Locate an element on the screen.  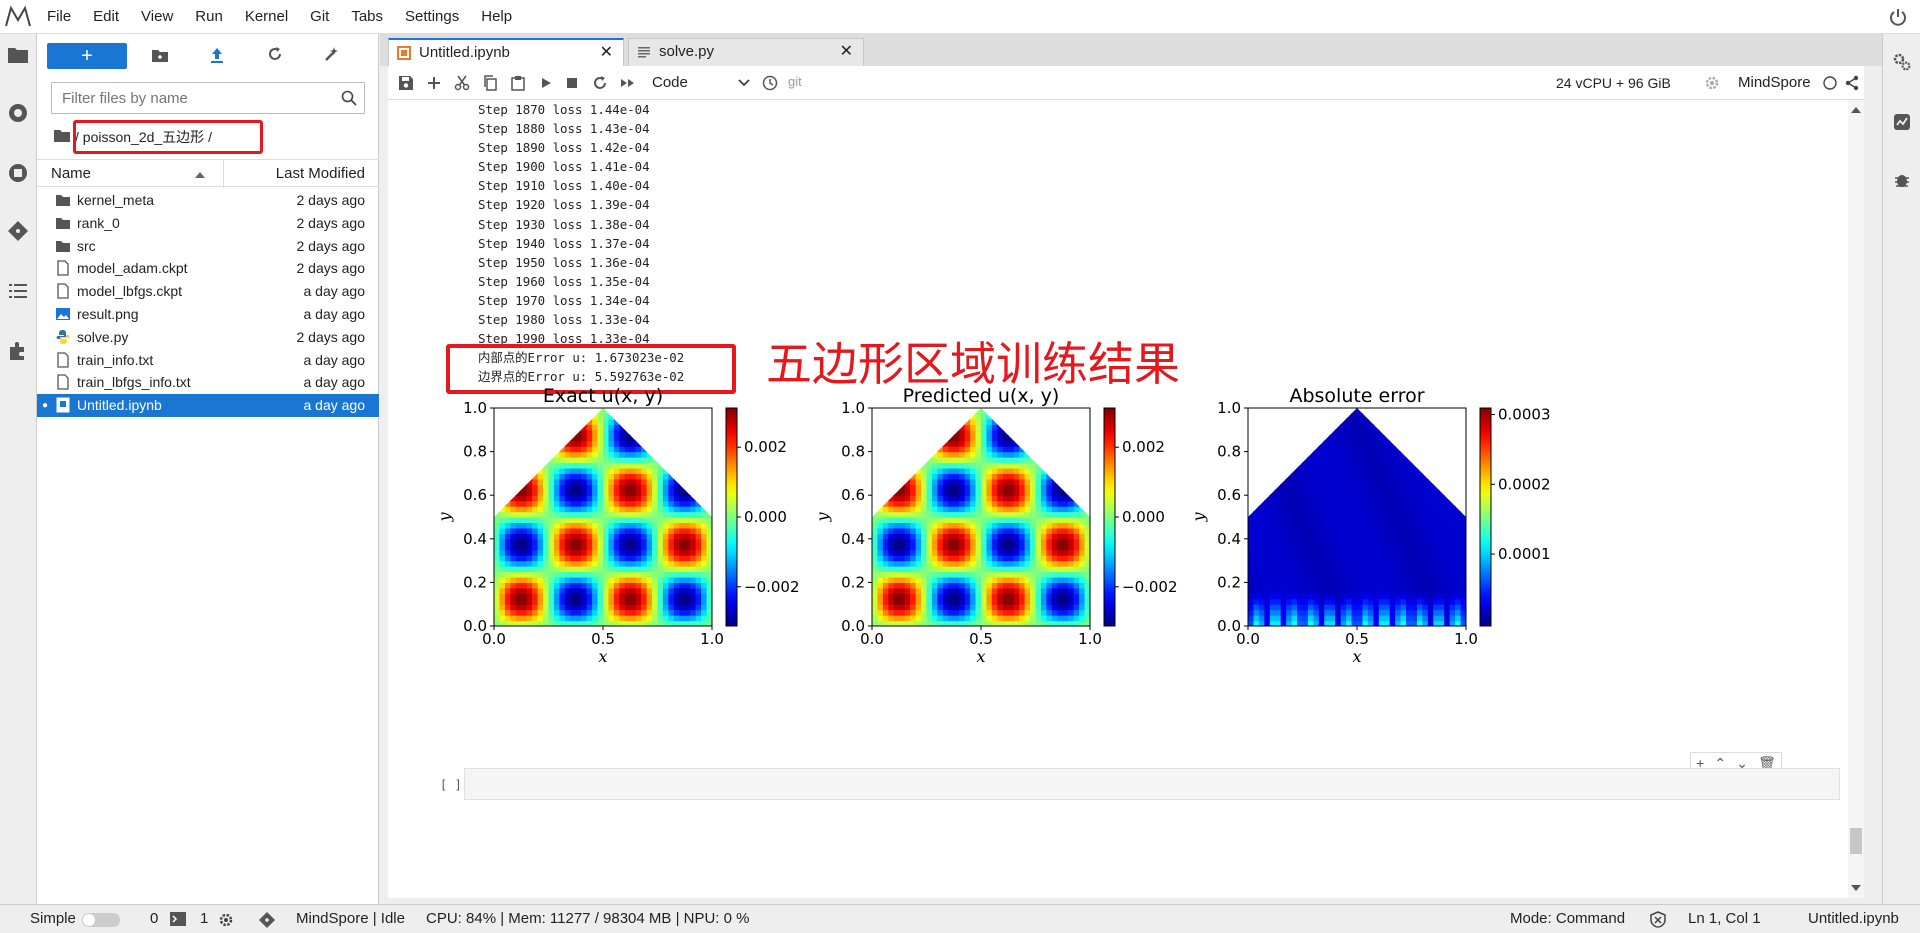
menu-kernel: Kernel is located at coordinates (266, 17).